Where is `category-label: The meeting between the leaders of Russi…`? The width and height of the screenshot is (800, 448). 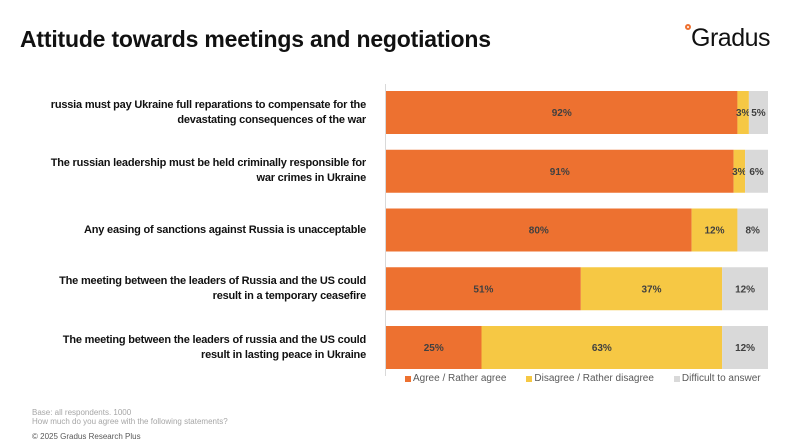
category-label: The meeting between the leaders of Russi… is located at coordinates (187, 289).